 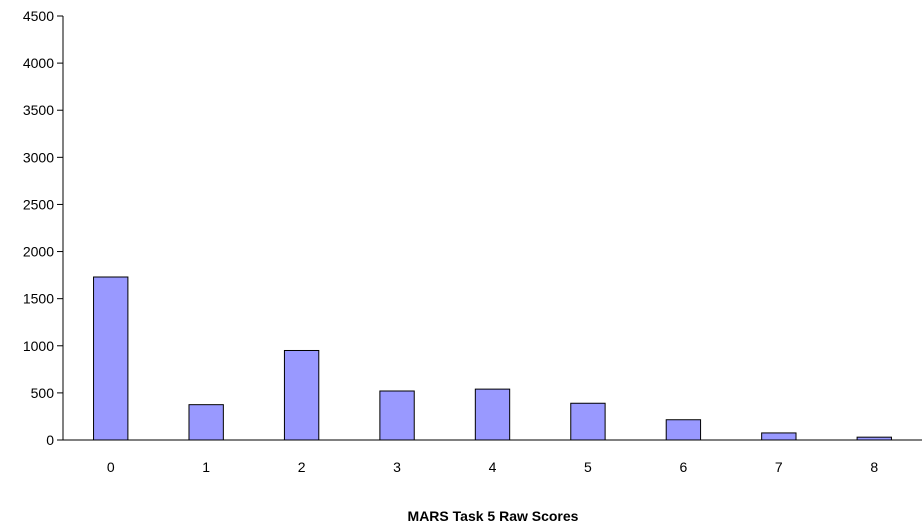 What do you see at coordinates (50, 440) in the screenshot?
I see `y-tick-label: 0` at bounding box center [50, 440].